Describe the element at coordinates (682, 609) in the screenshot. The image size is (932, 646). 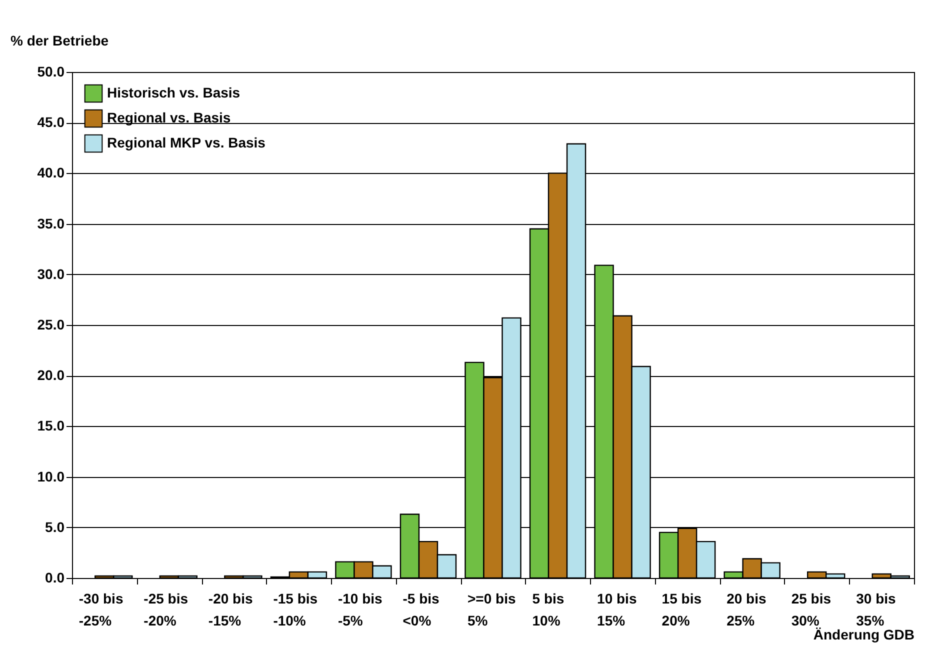
I see `x-tick-label: 15 bis 20%` at that location.